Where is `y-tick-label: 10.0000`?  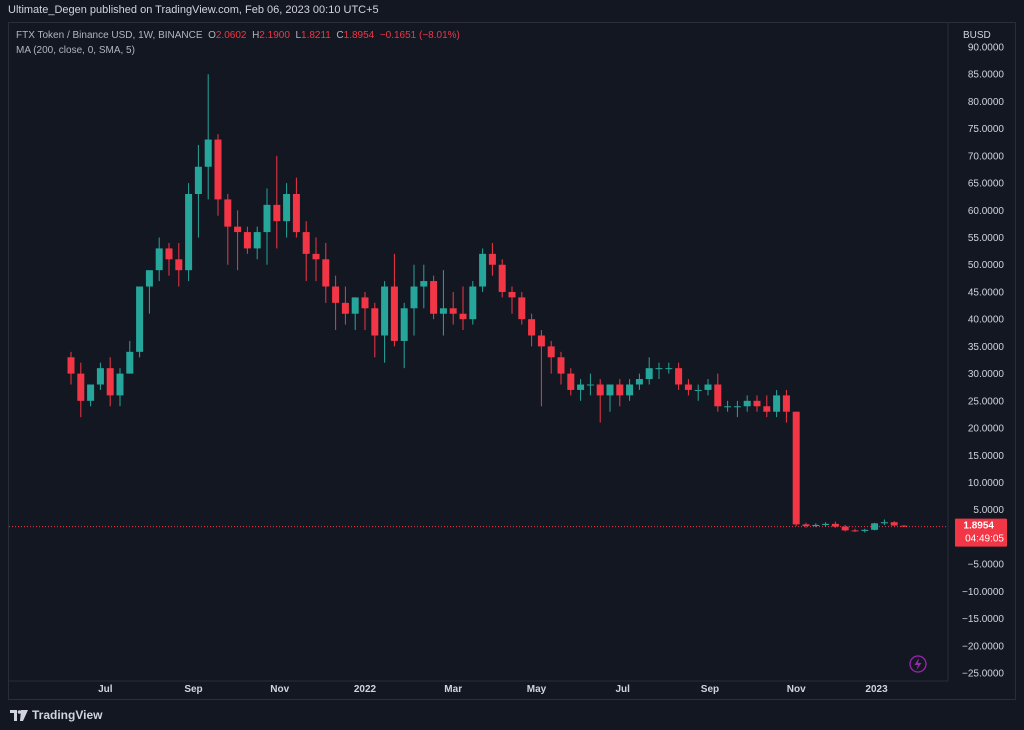
y-tick-label: 10.0000 is located at coordinates (986, 483).